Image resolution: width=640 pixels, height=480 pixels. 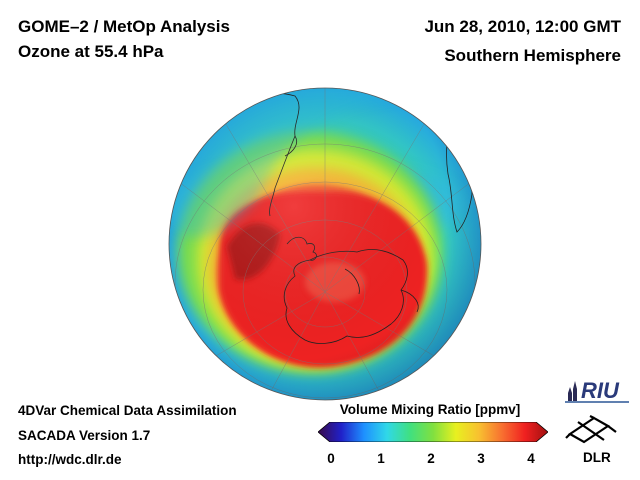 I want to click on colorbar-tick-0: 0, so click(x=331, y=458).